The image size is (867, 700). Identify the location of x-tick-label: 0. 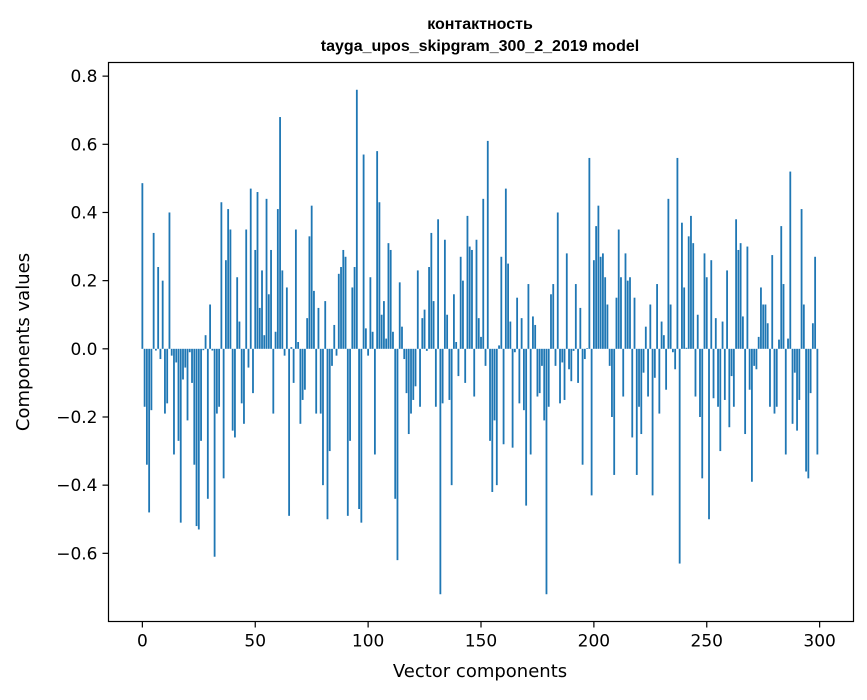
(142, 642).